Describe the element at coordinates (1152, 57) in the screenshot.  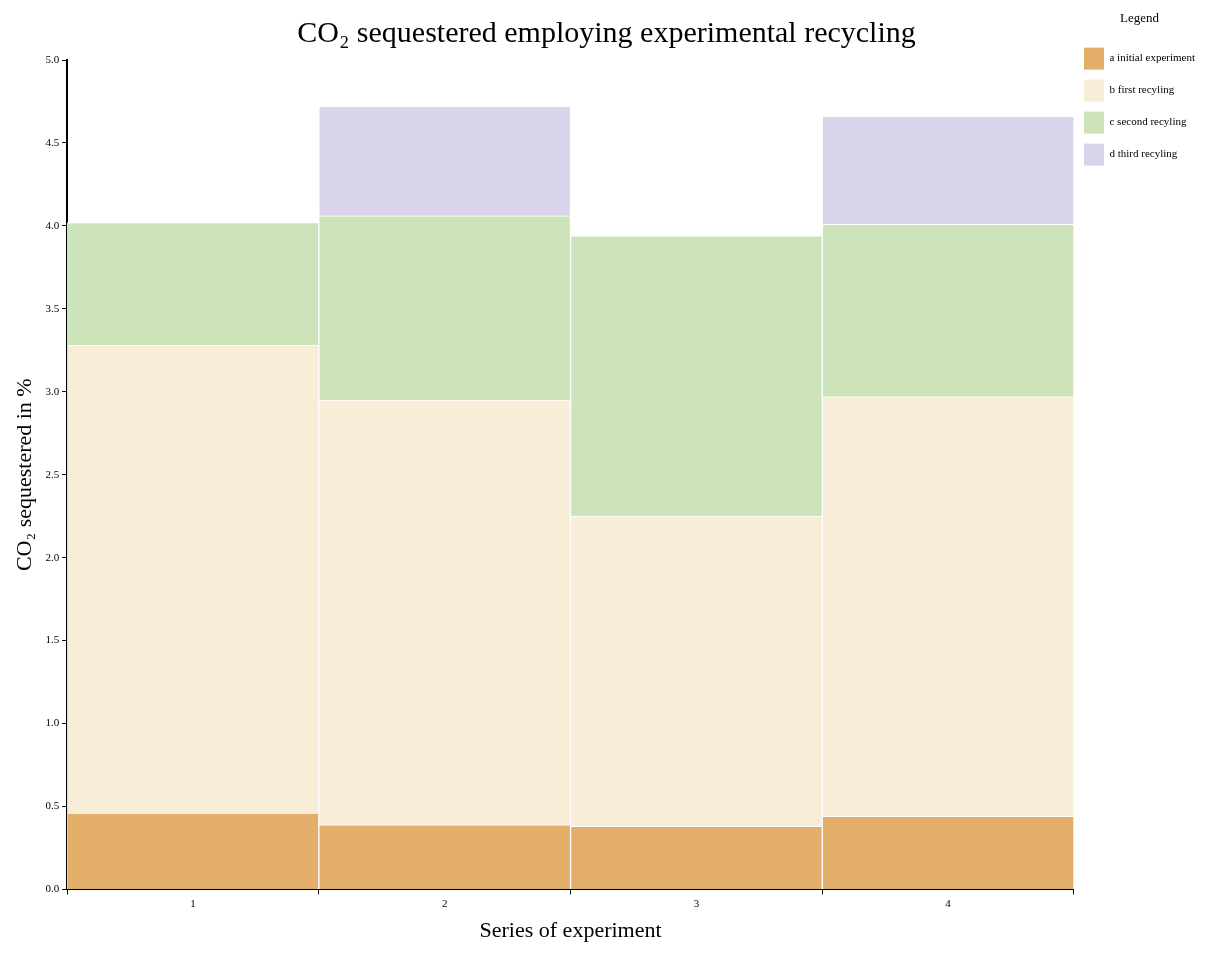
I see `legend-label: a initial experiment` at that location.